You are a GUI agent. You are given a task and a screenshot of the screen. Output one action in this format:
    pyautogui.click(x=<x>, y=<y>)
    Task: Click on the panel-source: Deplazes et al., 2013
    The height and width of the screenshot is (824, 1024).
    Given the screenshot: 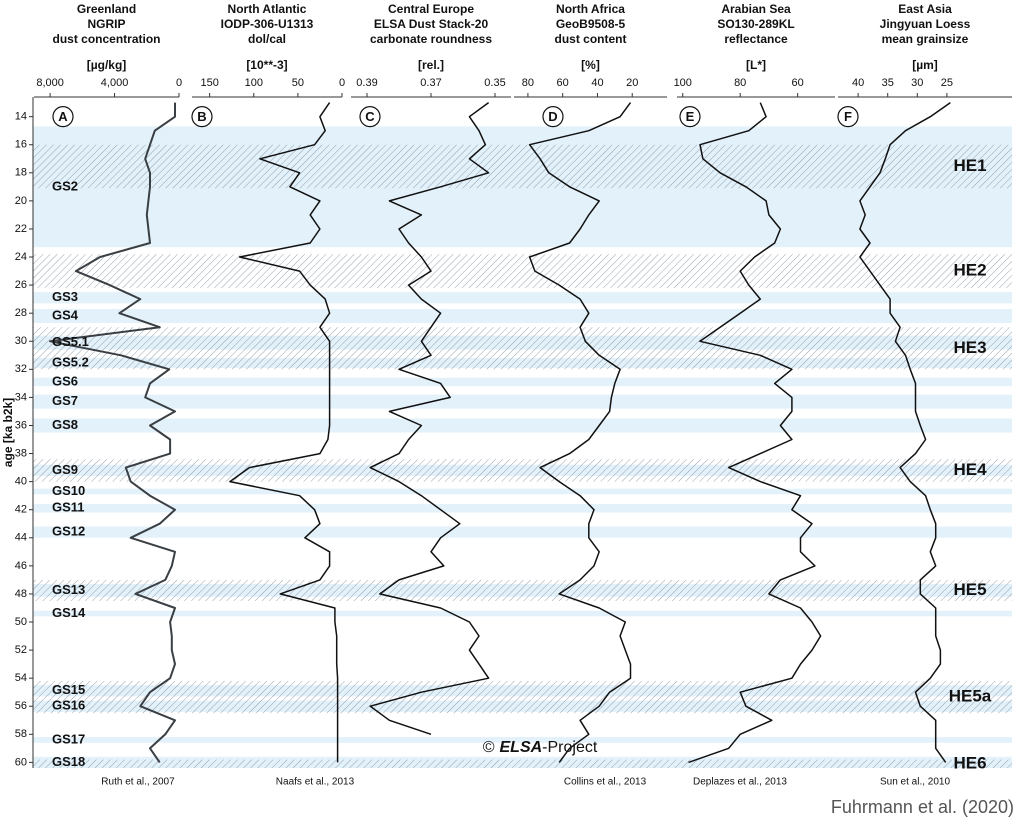 What is the action you would take?
    pyautogui.click(x=740, y=782)
    